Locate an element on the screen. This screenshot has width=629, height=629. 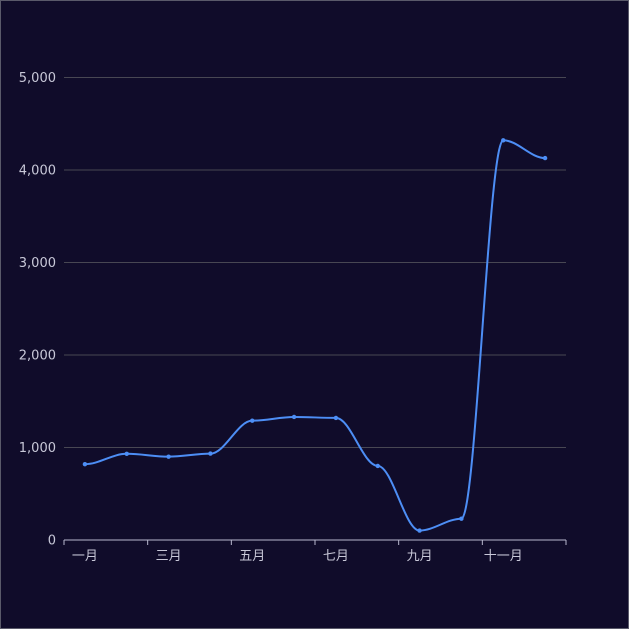
y-axis-labels: 0 1,000 2,000 3,000 4,000 5,000 is located at coordinates (37, 310).